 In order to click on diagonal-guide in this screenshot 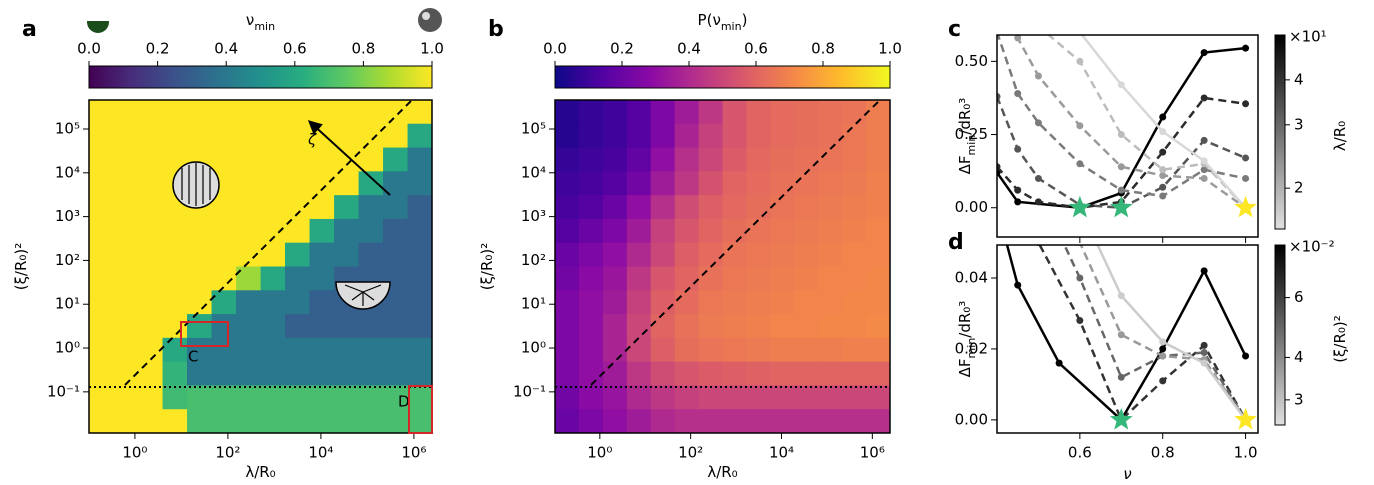, I will do `click(268, 242)`.